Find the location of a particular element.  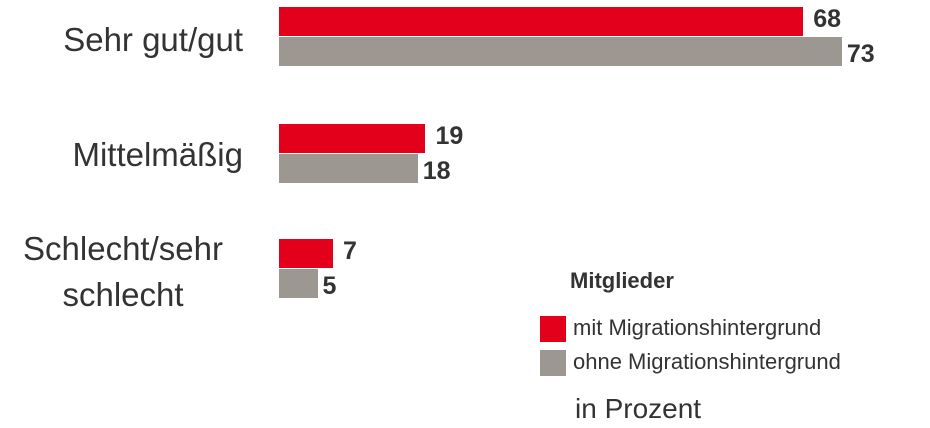

category-text: Sehr gut/gut is located at coordinates (153, 39).